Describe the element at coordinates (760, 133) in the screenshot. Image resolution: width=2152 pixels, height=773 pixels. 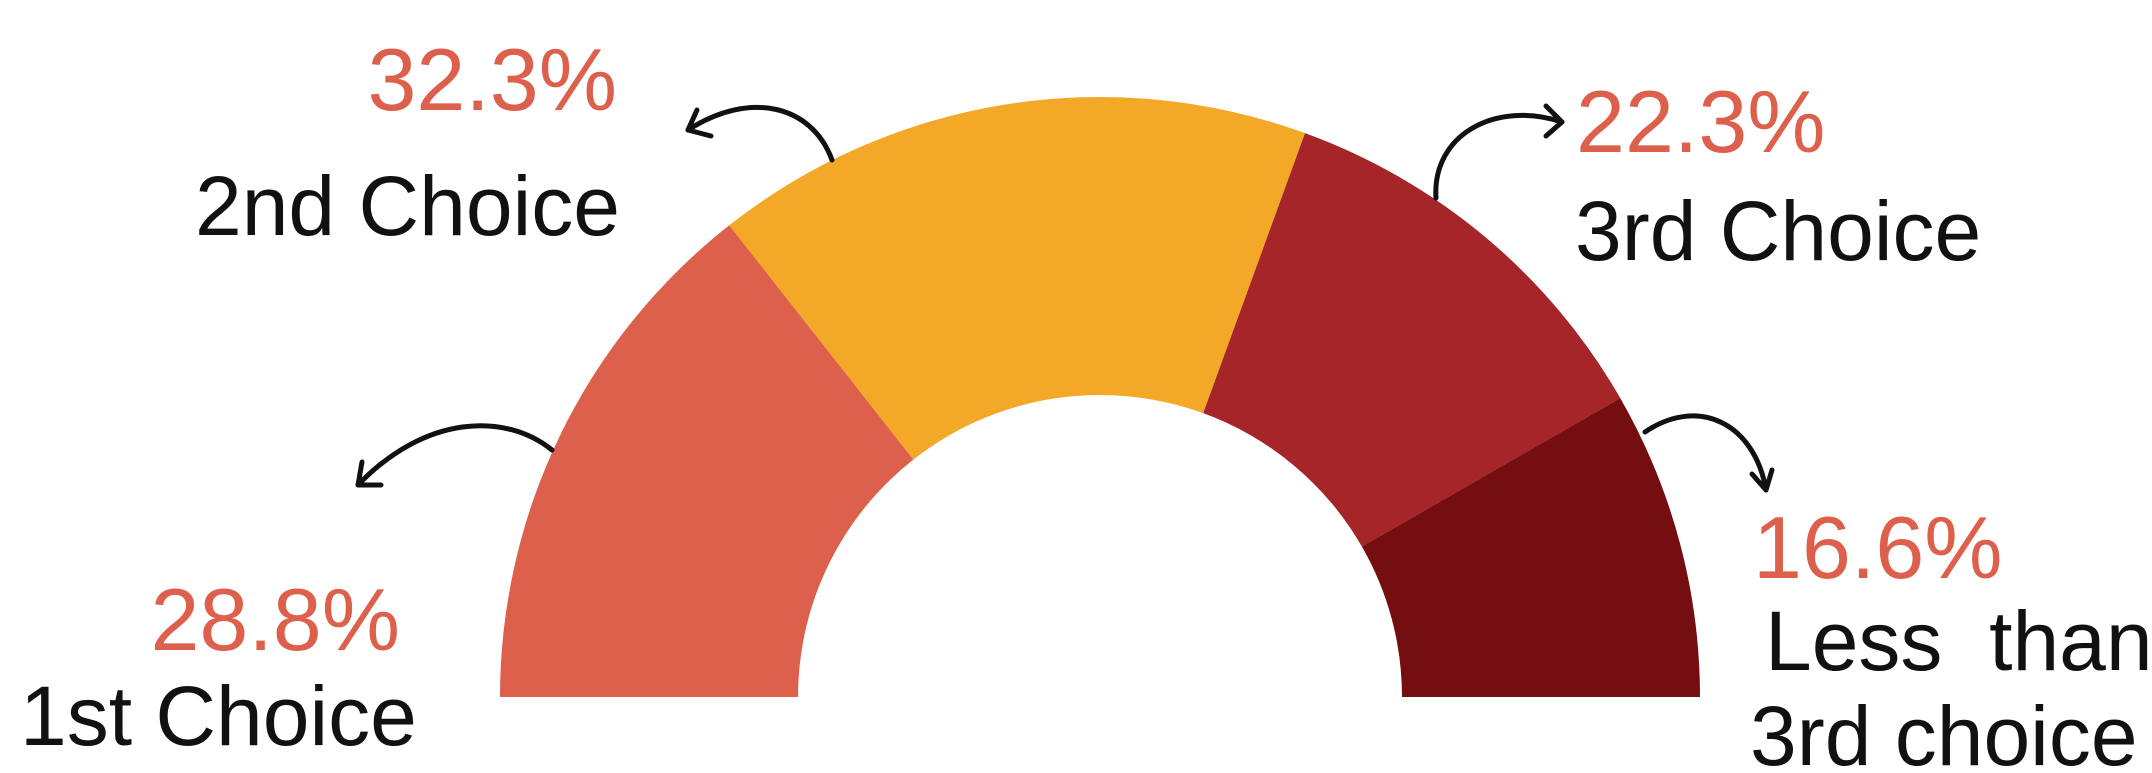
I see `arrow-2nd-choice` at that location.